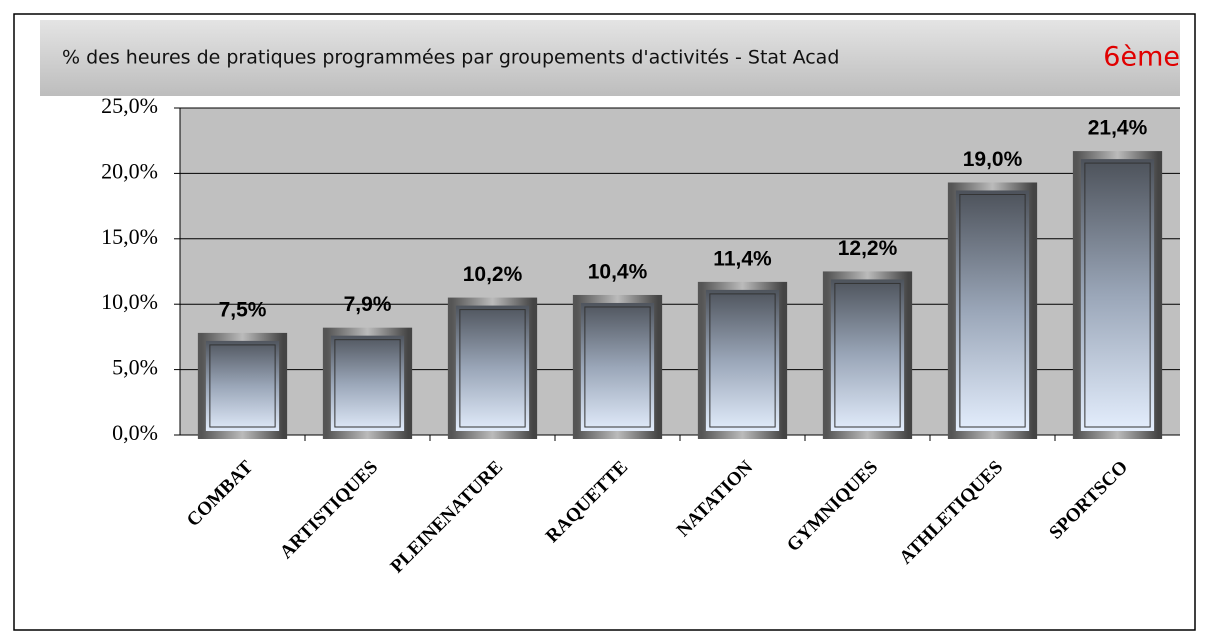 This screenshot has width=1208, height=638. Describe the element at coordinates (1141, 57) in the screenshot. I see `chart-subtitle: 6ème` at that location.